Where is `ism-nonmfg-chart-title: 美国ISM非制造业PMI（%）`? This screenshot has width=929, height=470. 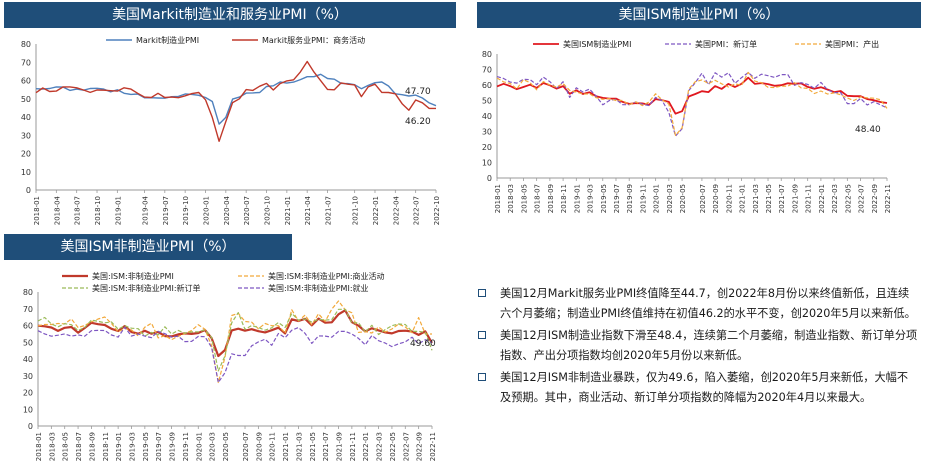
ism-nonmfg-chart-title: 美国ISM非制造业PMI（%） is located at coordinates (148, 247).